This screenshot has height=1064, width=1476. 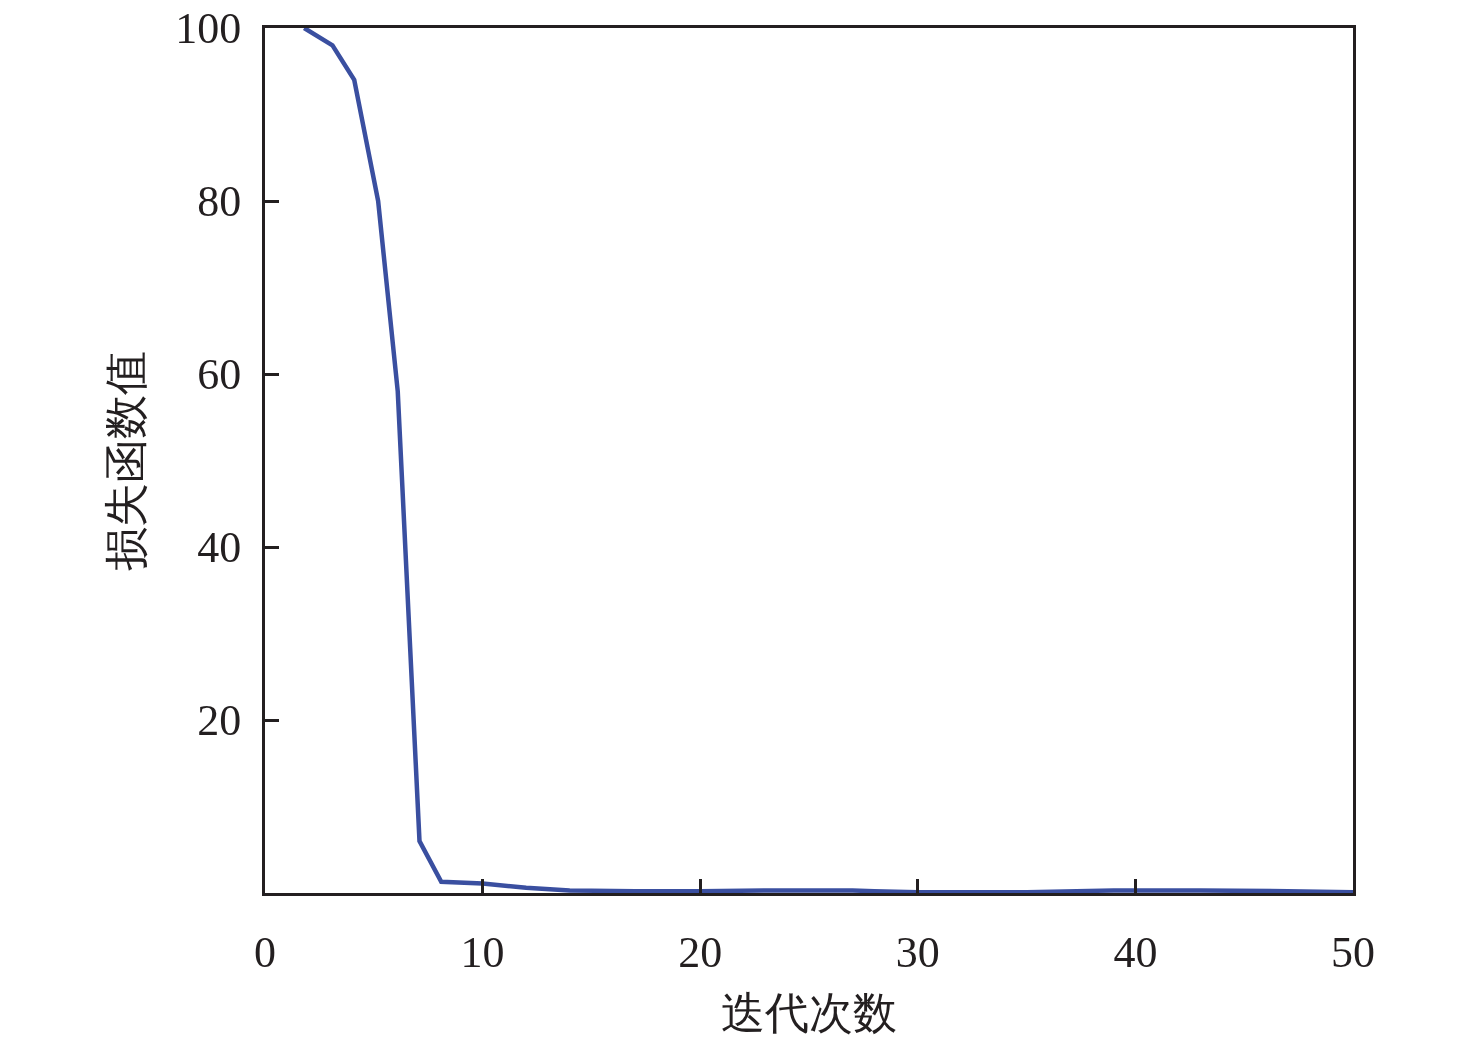 What do you see at coordinates (219, 375) in the screenshot?
I see `y-tick-label: 60` at bounding box center [219, 375].